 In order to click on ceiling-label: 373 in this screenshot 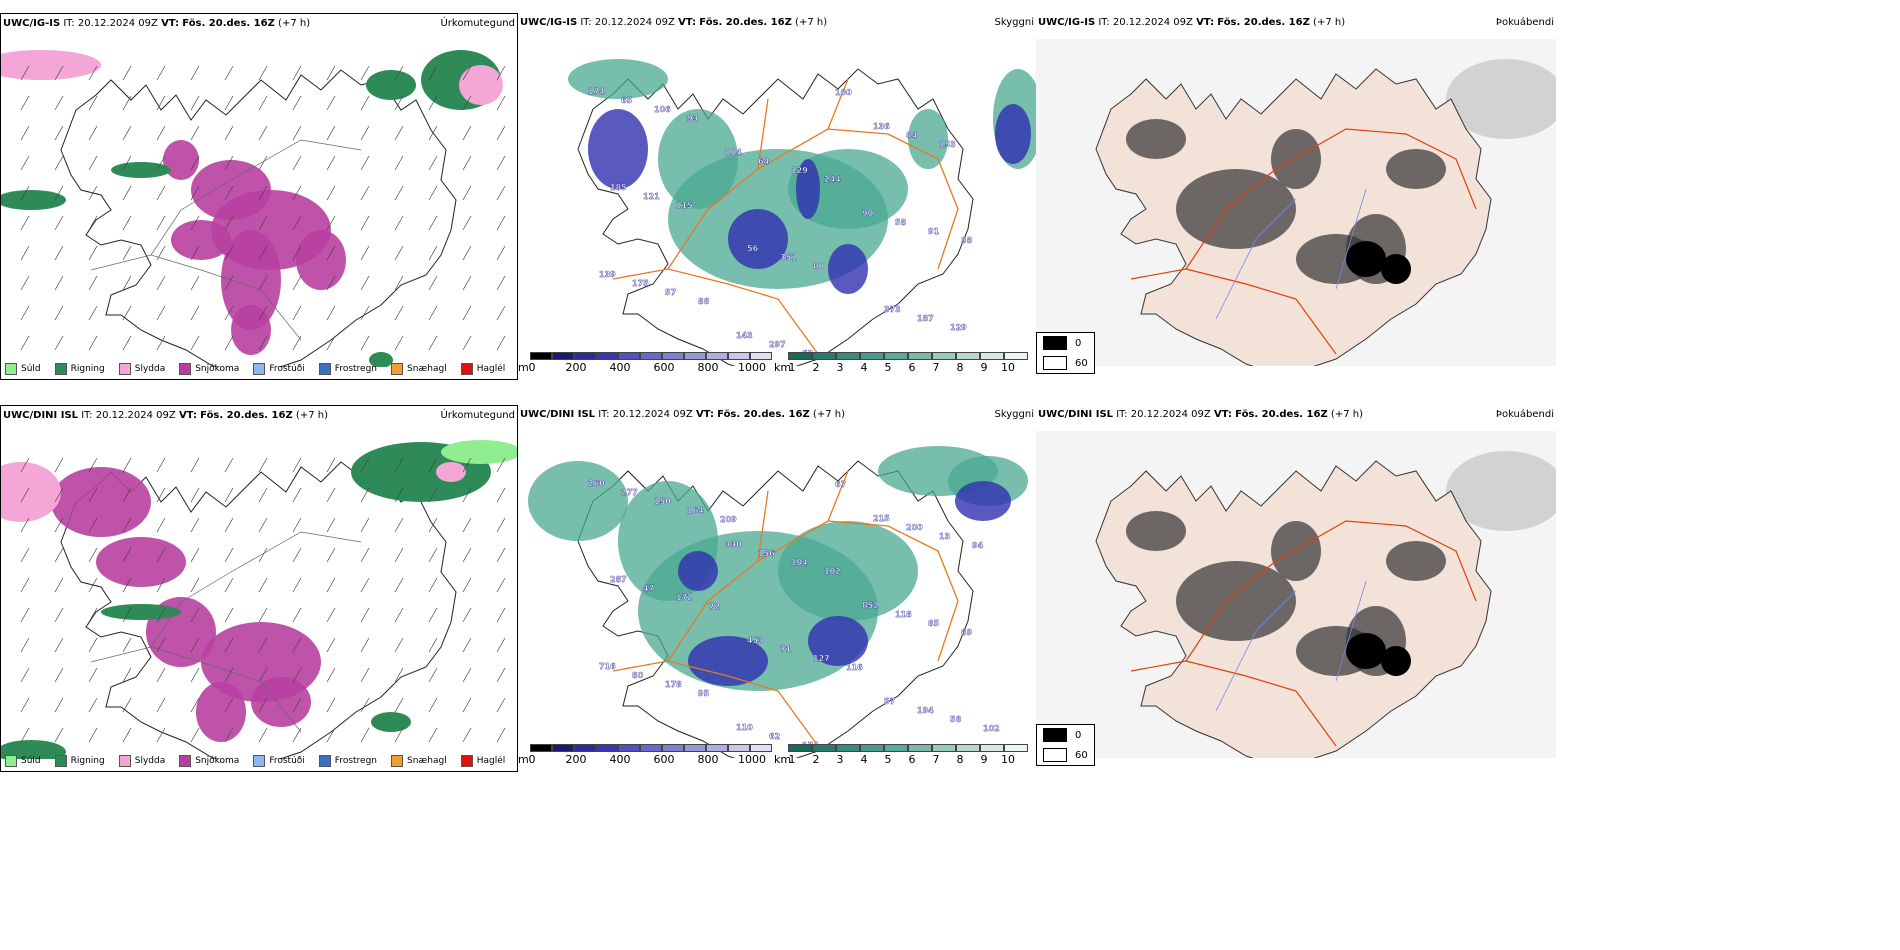, I will do `click(892, 309)`.